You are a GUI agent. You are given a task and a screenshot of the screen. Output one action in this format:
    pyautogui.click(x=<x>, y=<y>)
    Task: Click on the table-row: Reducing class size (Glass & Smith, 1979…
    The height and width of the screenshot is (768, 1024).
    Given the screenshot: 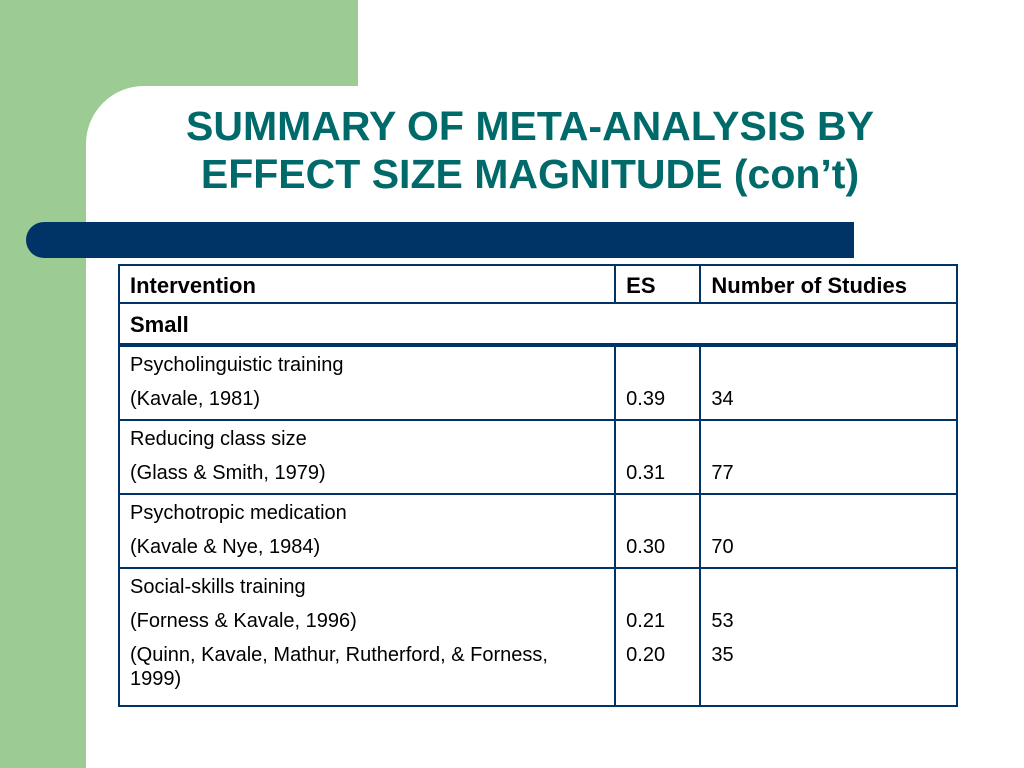 What is the action you would take?
    pyautogui.click(x=537, y=457)
    